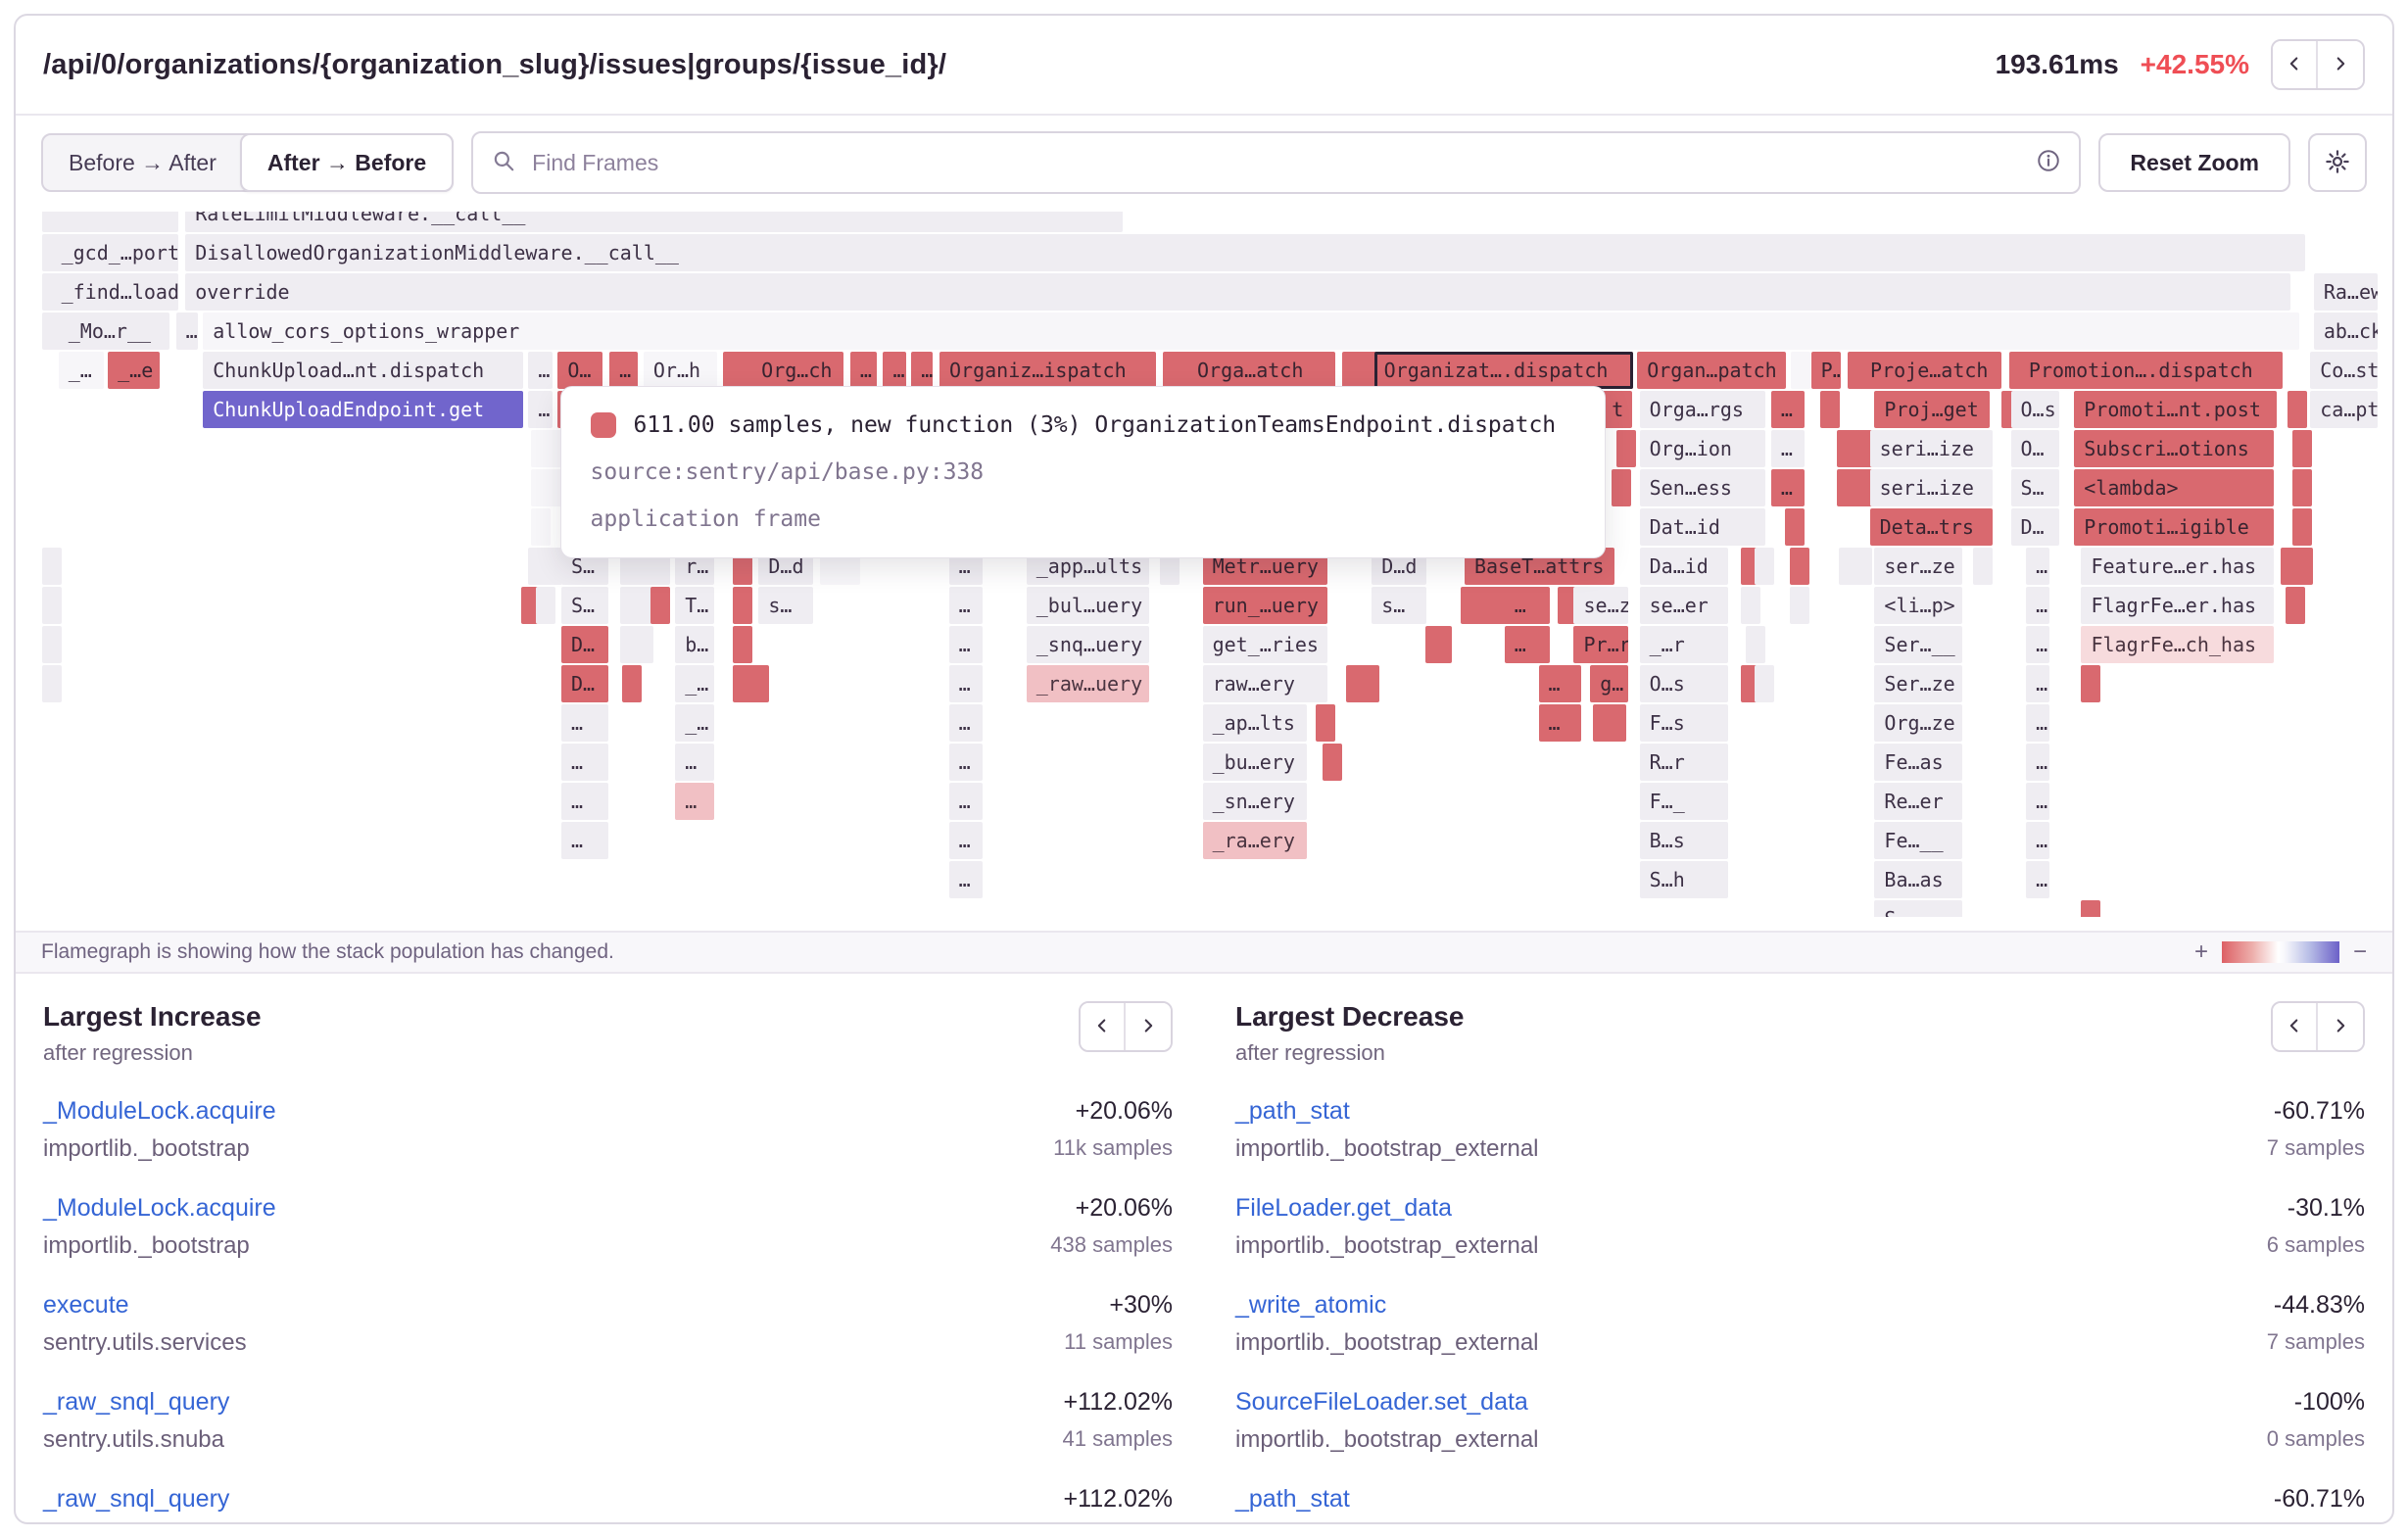 The image size is (2408, 1538). What do you see at coordinates (1254, 723) in the screenshot?
I see `flame-frame: _ap…lts` at bounding box center [1254, 723].